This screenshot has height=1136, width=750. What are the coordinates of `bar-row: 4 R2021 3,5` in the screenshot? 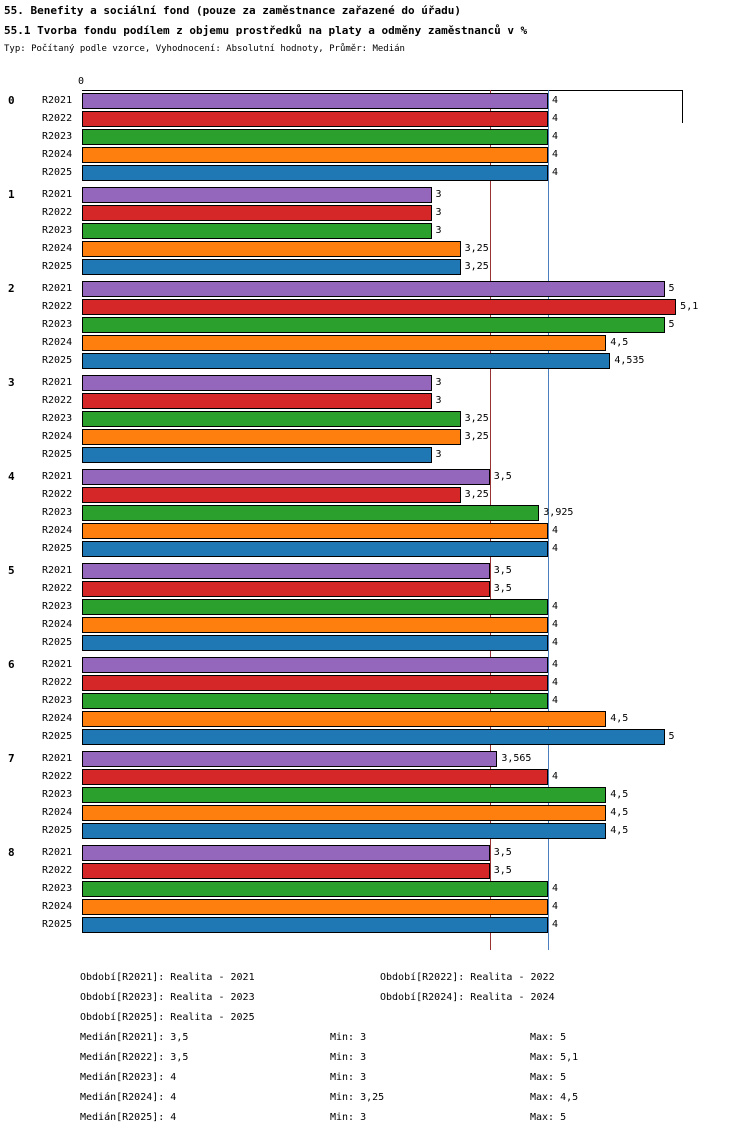 It's located at (375, 477).